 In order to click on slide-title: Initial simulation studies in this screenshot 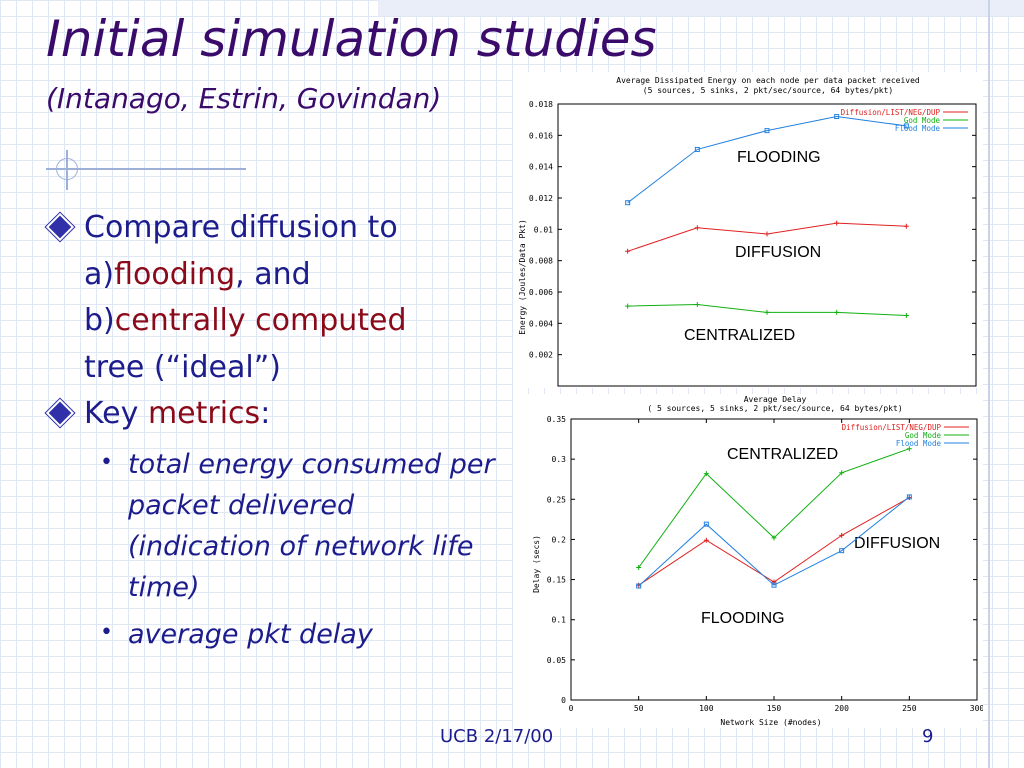, I will do `click(351, 39)`.